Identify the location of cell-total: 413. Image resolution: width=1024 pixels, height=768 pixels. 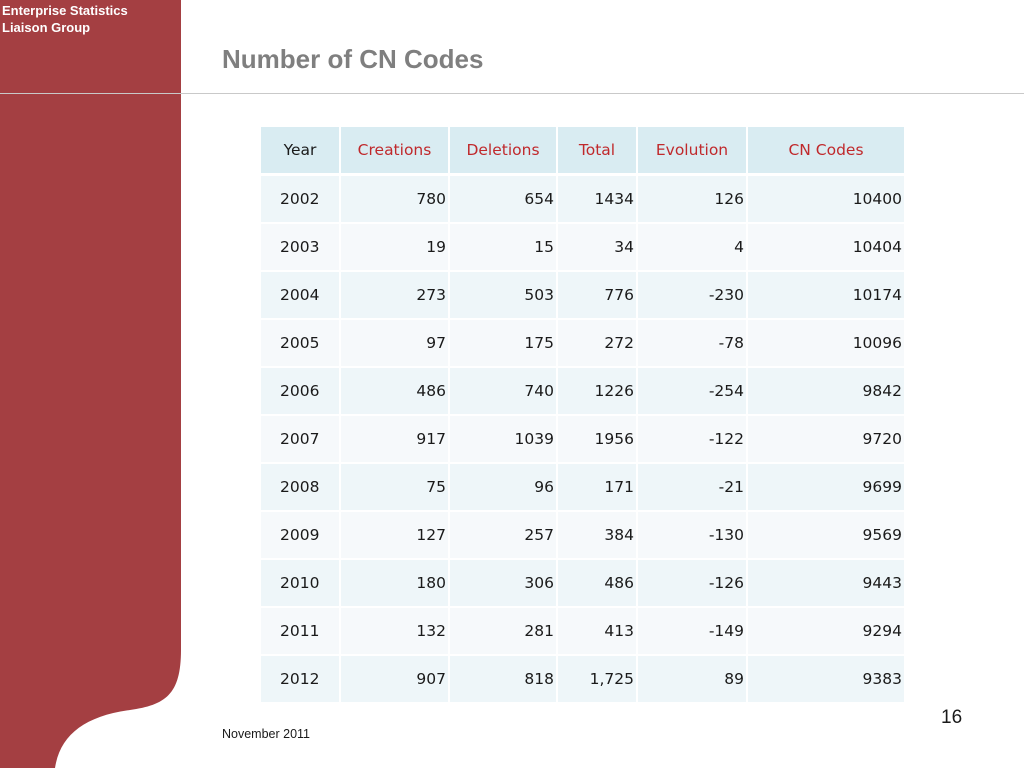
(598, 632).